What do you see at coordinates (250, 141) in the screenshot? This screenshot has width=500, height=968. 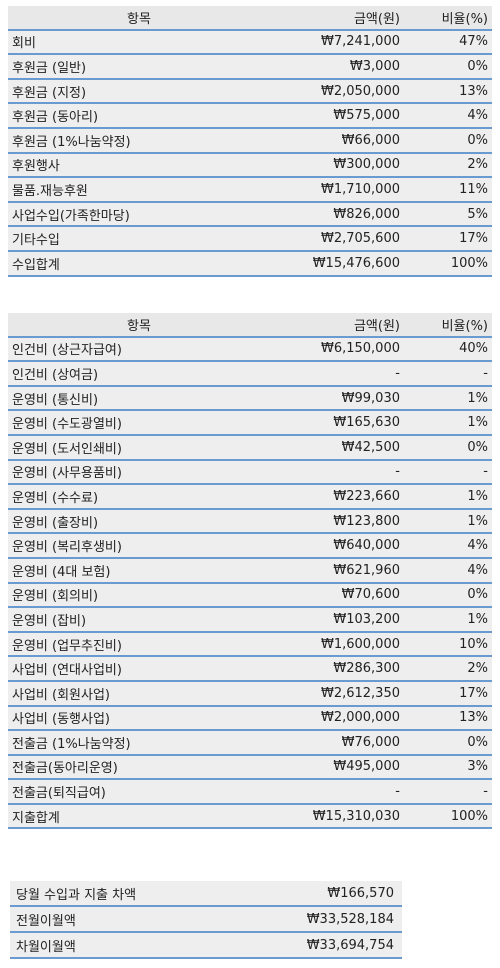 I see `table-row: 후원금 (1%나눔약정) ₩66,000 0%` at bounding box center [250, 141].